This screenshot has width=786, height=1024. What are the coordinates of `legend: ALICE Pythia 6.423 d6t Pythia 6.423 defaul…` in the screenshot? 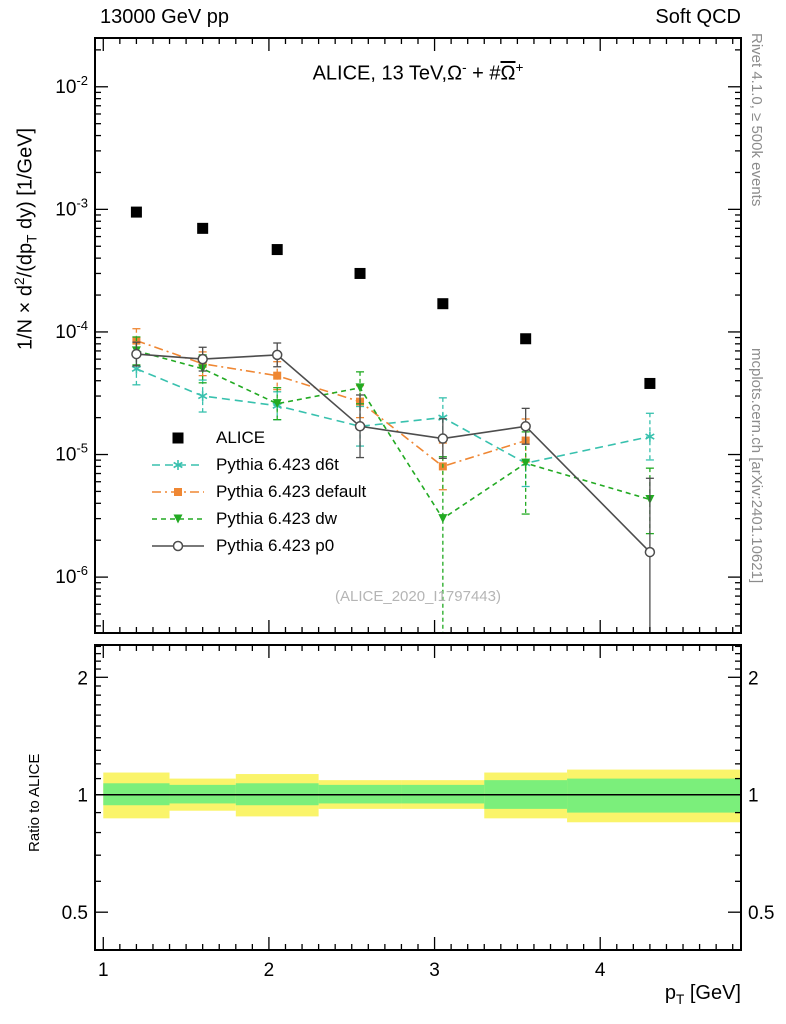 It's located at (258, 491).